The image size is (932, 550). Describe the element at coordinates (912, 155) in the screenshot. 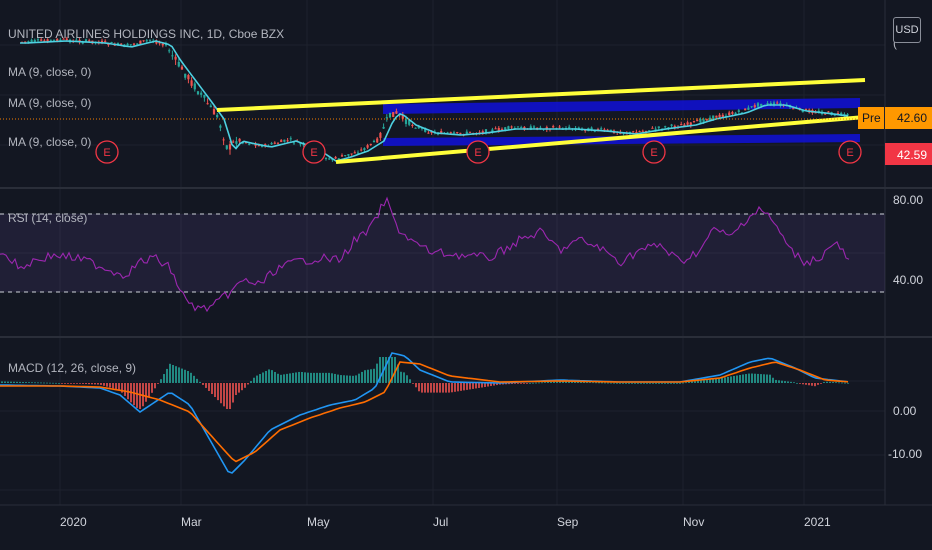

I see `last-price-value: 42.59` at that location.